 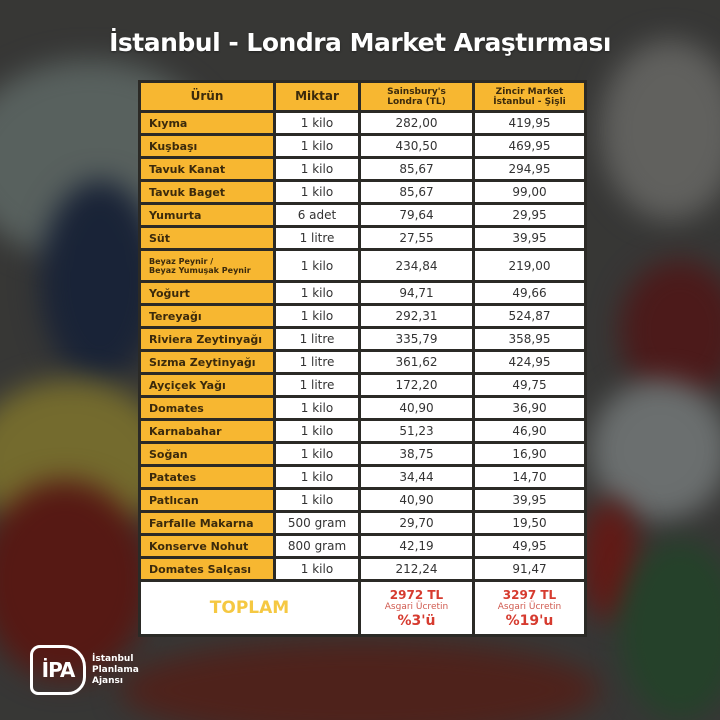 What do you see at coordinates (529, 477) in the screenshot?
I see `istanbul-price: 14,70` at bounding box center [529, 477].